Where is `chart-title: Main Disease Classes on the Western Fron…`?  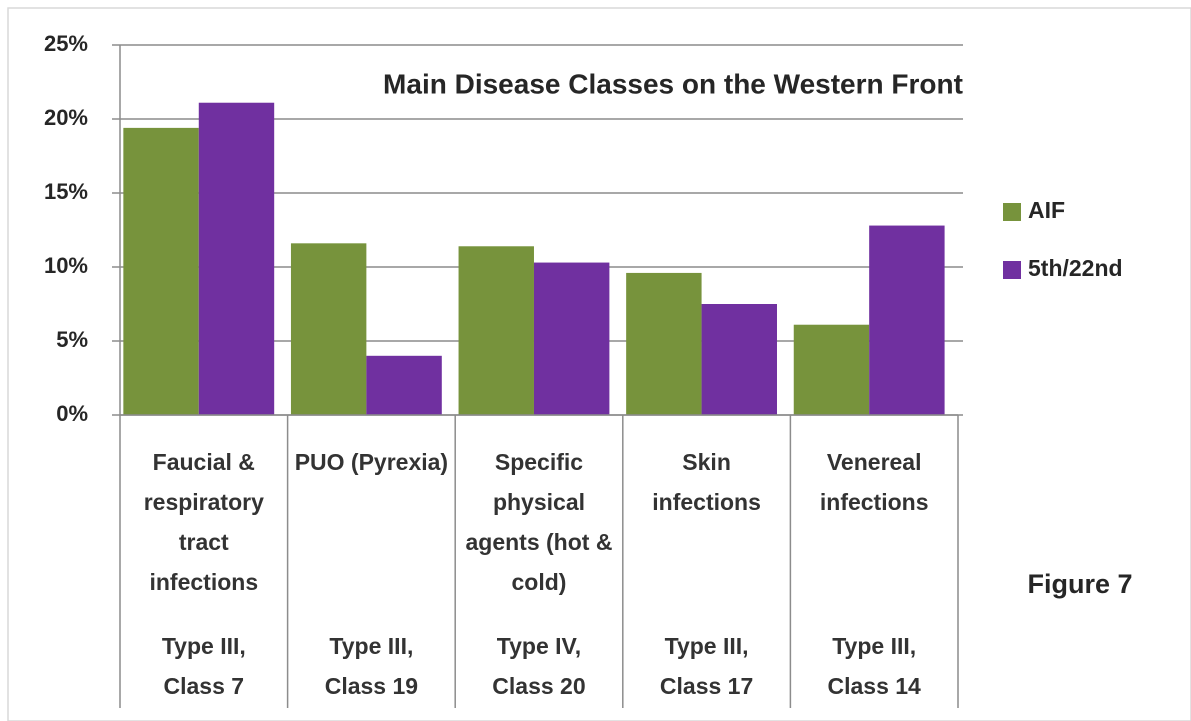 chart-title: Main Disease Classes on the Western Fron… is located at coordinates (673, 83).